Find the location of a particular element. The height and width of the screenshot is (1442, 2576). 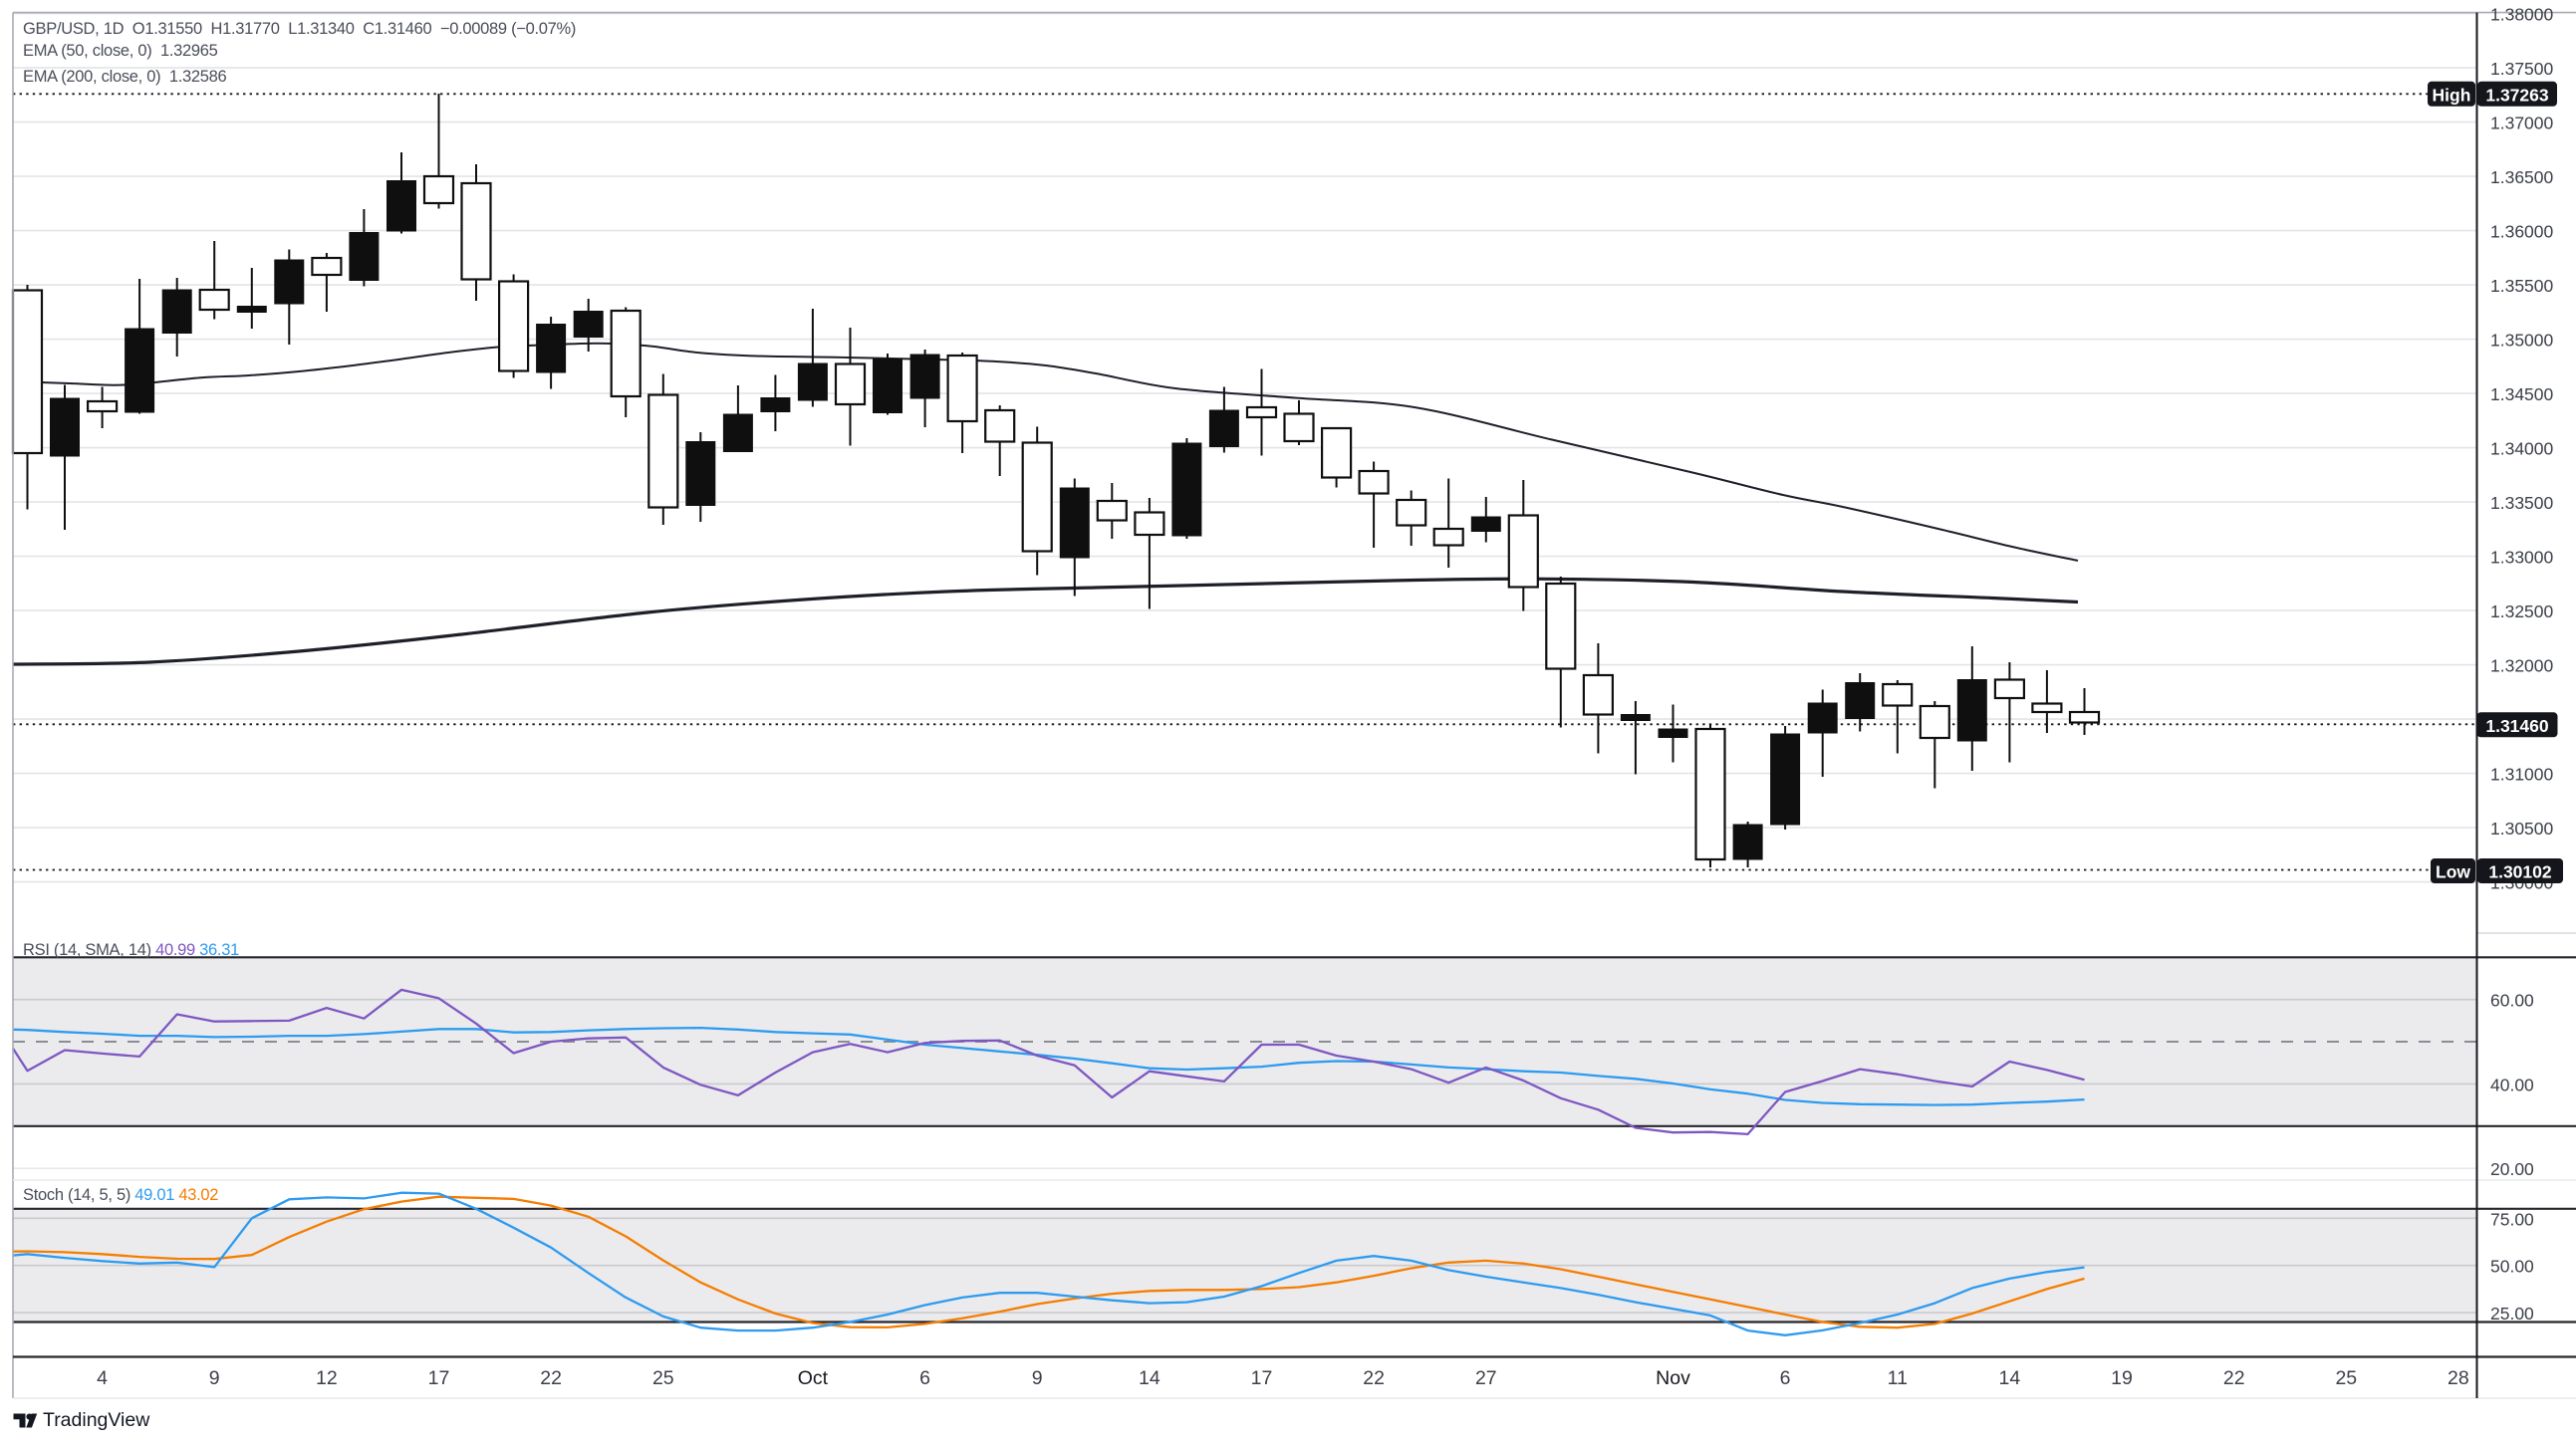

svg-text: 1.38000 is located at coordinates (2522, 15).